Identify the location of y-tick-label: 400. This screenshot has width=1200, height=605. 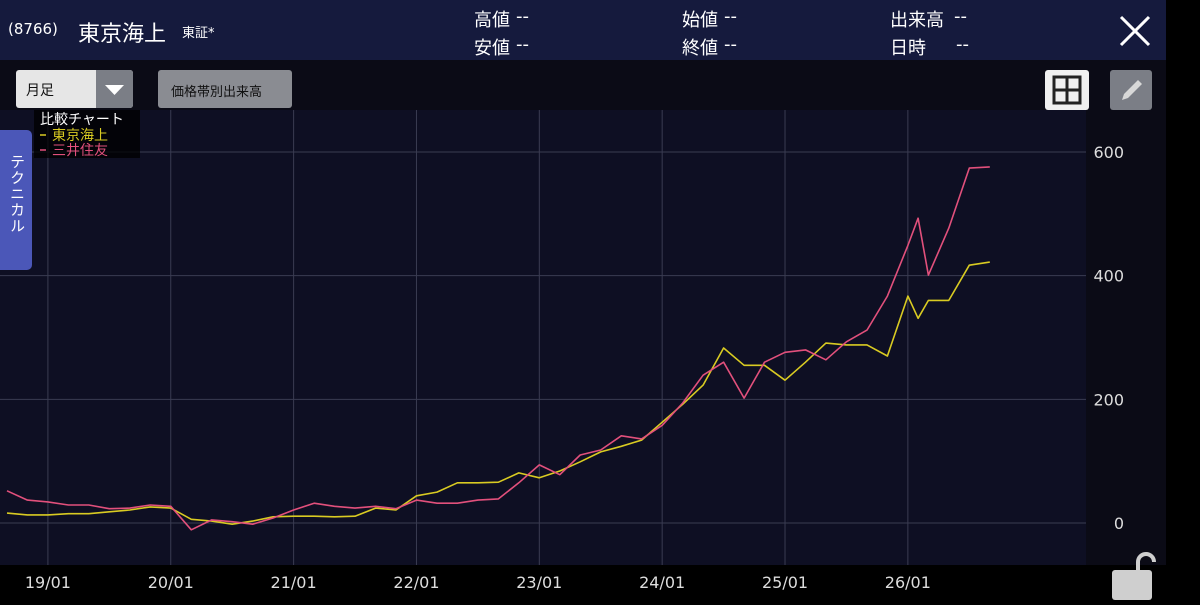
(1108, 276).